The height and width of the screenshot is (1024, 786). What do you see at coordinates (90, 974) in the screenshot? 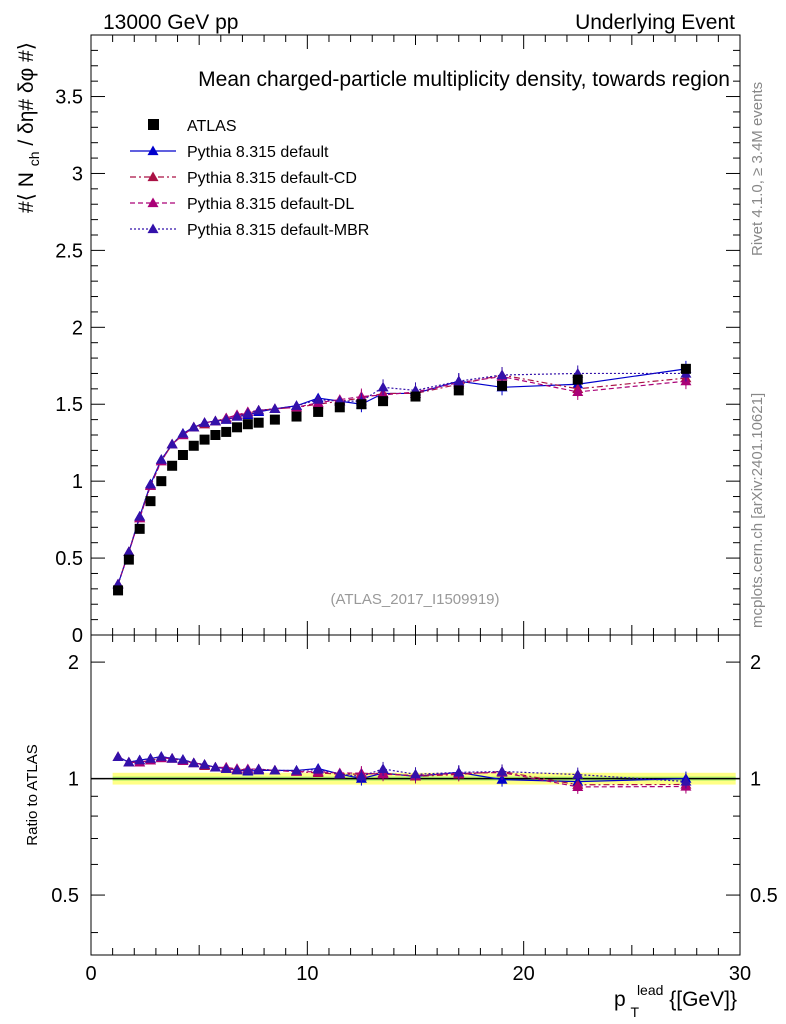
I see `x-tick-label: 0` at bounding box center [90, 974].